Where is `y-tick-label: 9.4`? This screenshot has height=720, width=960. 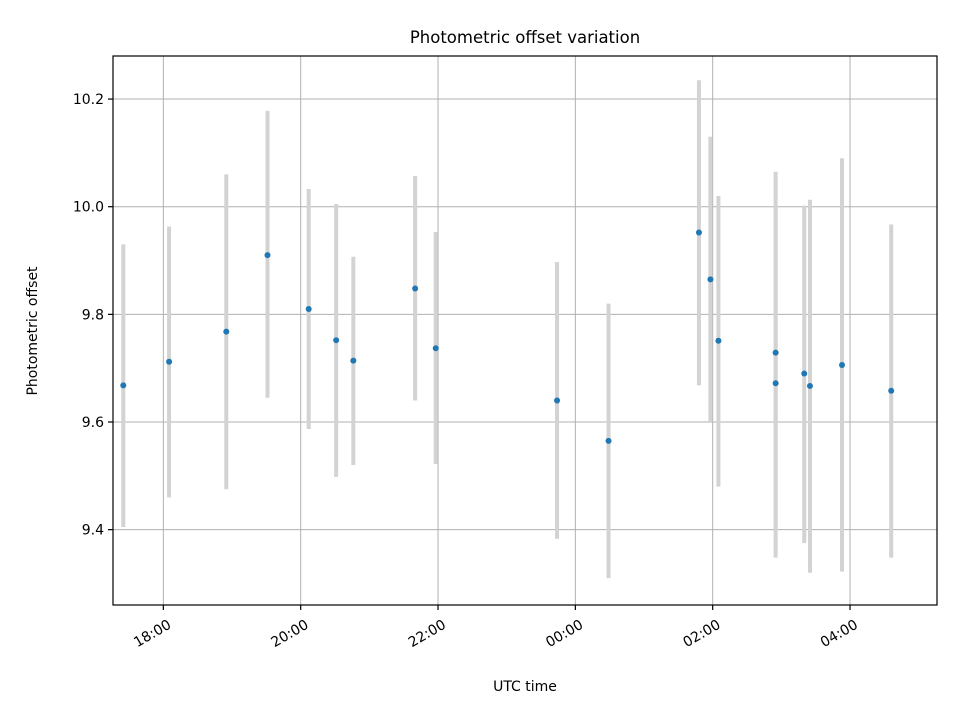
y-tick-label: 9.4 is located at coordinates (93, 531).